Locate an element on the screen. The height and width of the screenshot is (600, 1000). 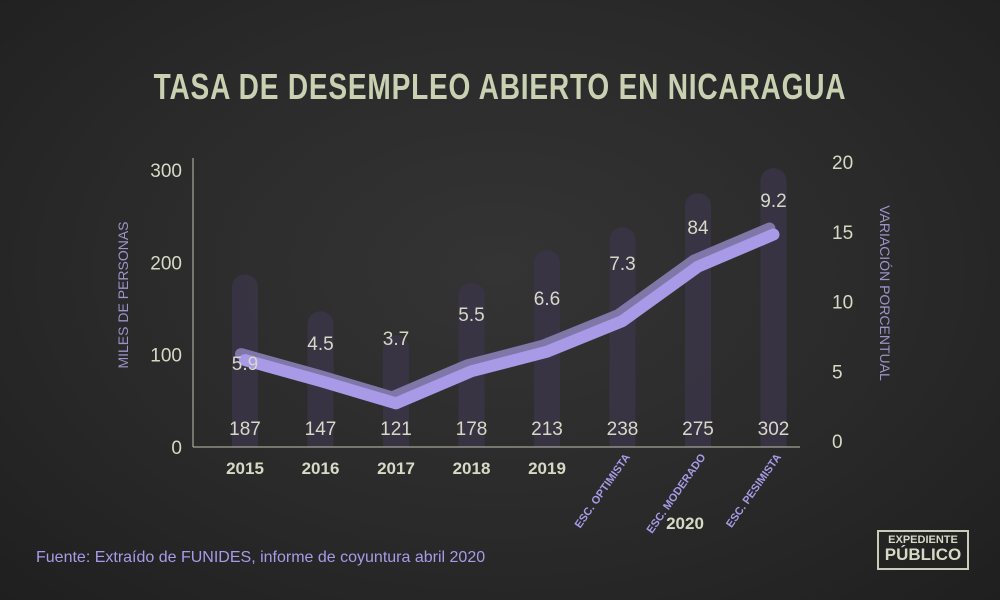
rate-data-label: 3.7 is located at coordinates (396, 339).